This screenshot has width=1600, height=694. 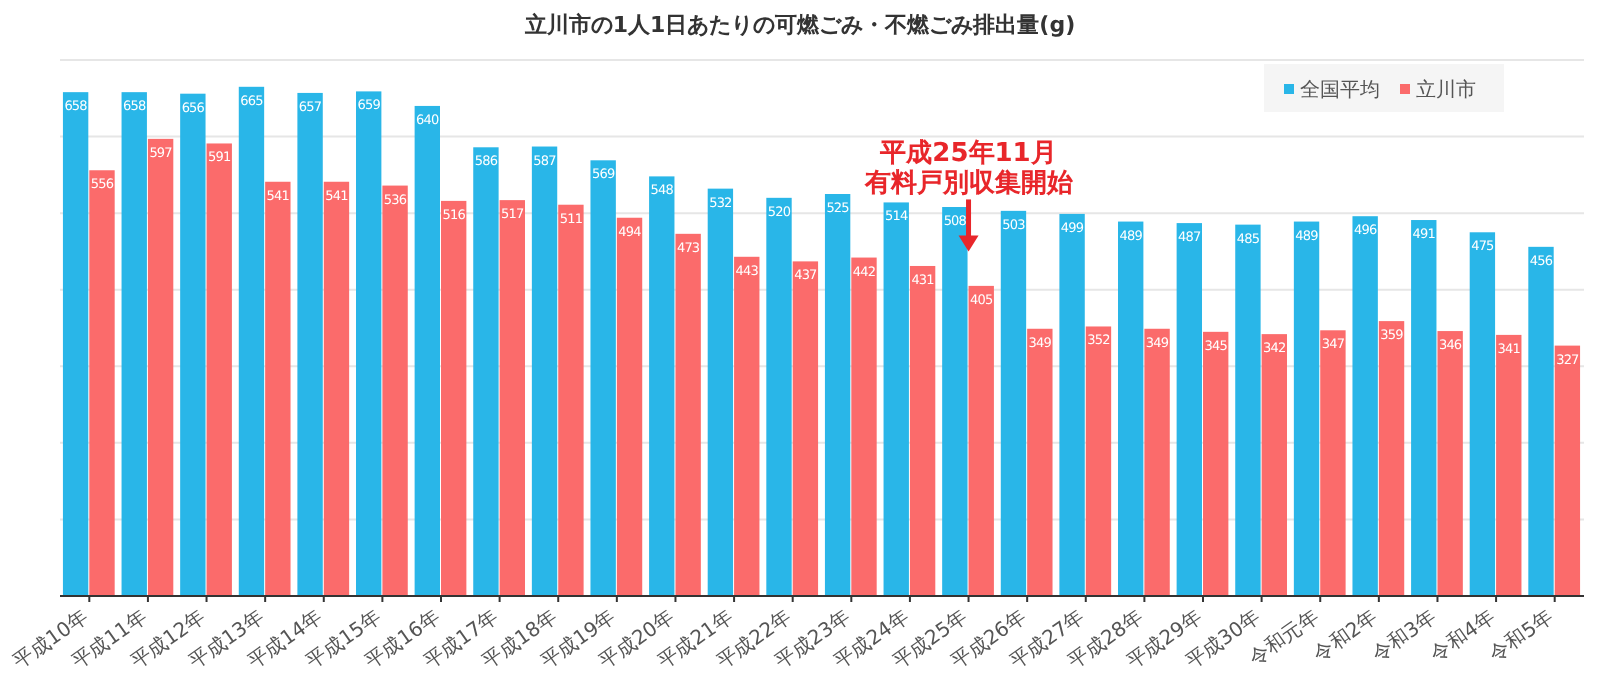 What do you see at coordinates (1446, 90) in the screenshot?
I see `legend-label: 立川市` at bounding box center [1446, 90].